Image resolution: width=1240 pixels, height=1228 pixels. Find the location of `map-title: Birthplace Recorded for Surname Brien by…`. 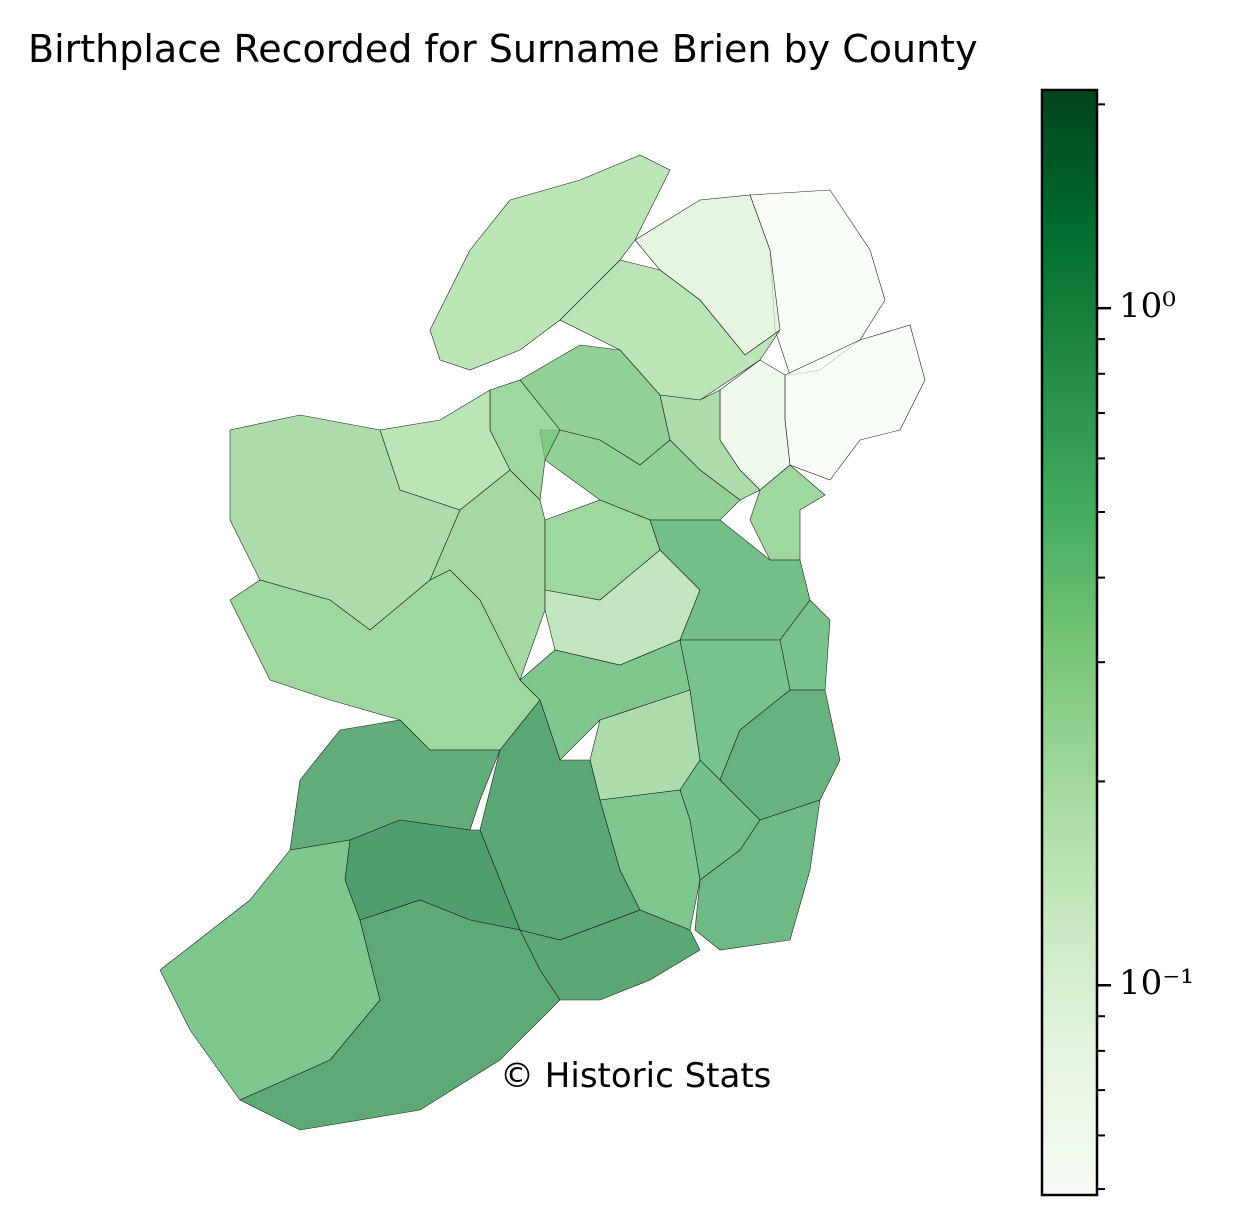

map-title: Birthplace Recorded for Surname Brien by… is located at coordinates (503, 49).